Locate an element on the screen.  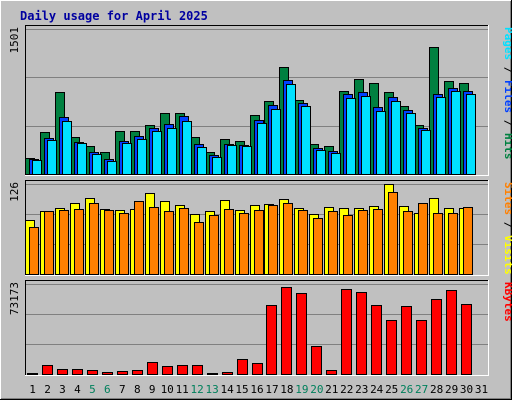
side-legend-part: Sites is located at coordinates (507, 198).